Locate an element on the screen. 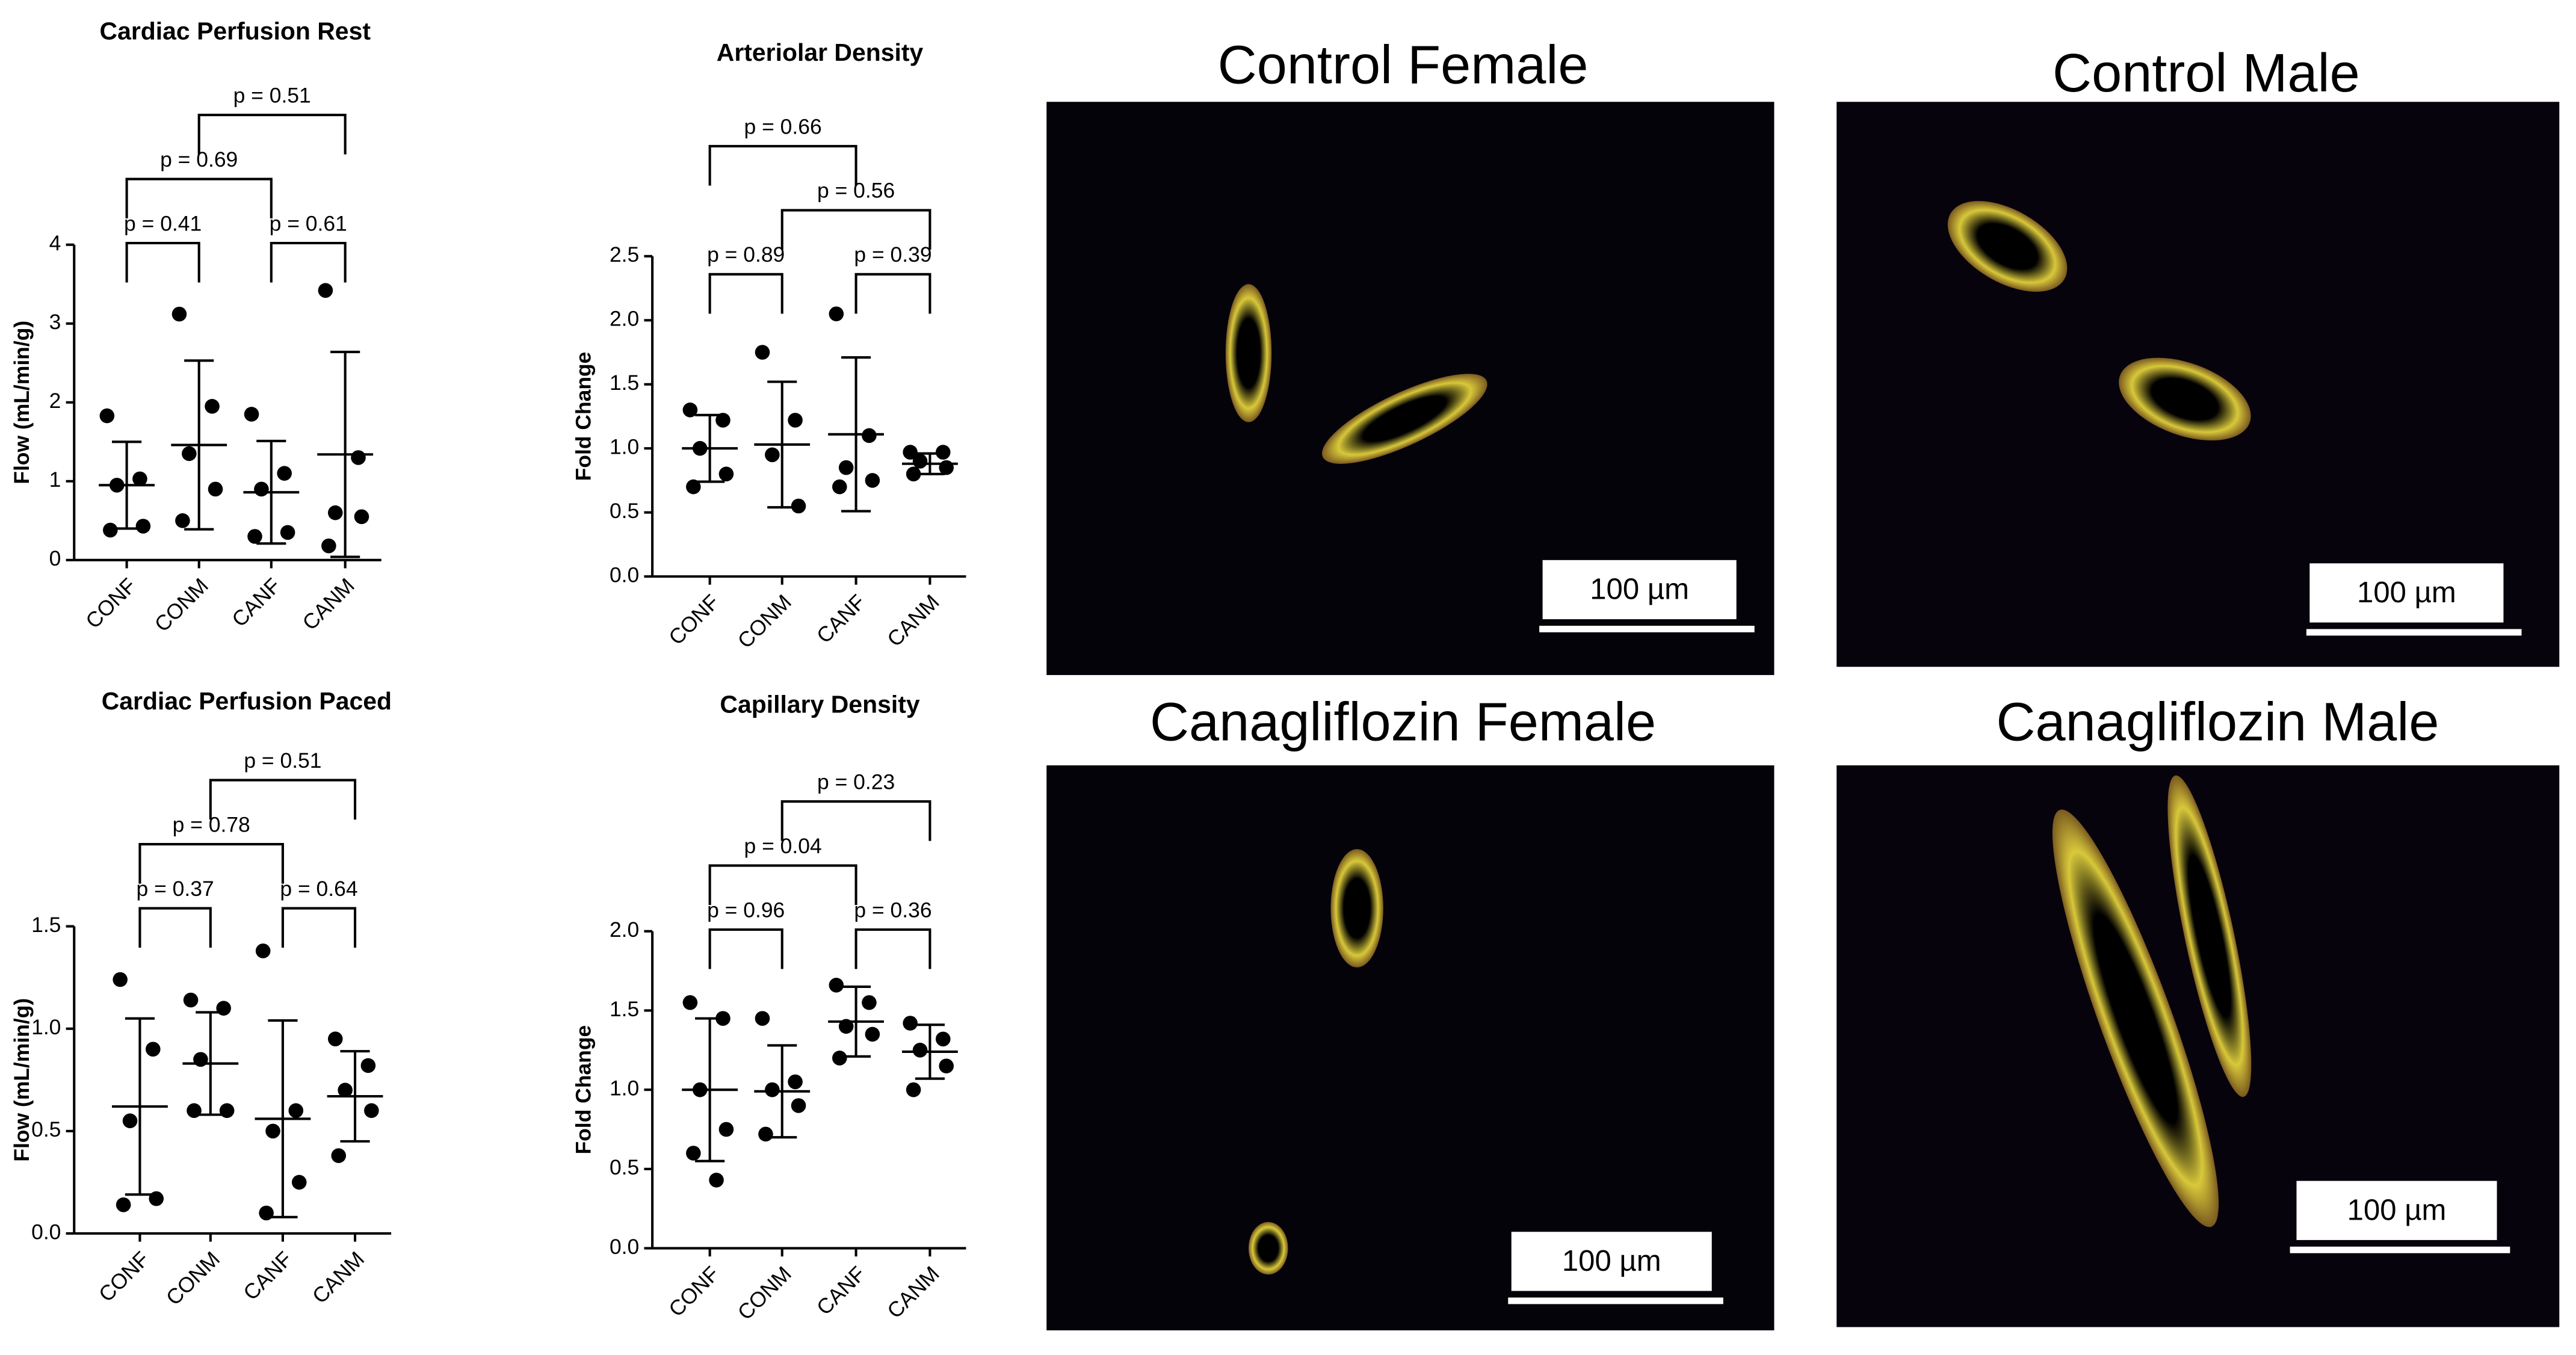 The image size is (2576, 1355). y-axis-label: Fold Change is located at coordinates (584, 416).